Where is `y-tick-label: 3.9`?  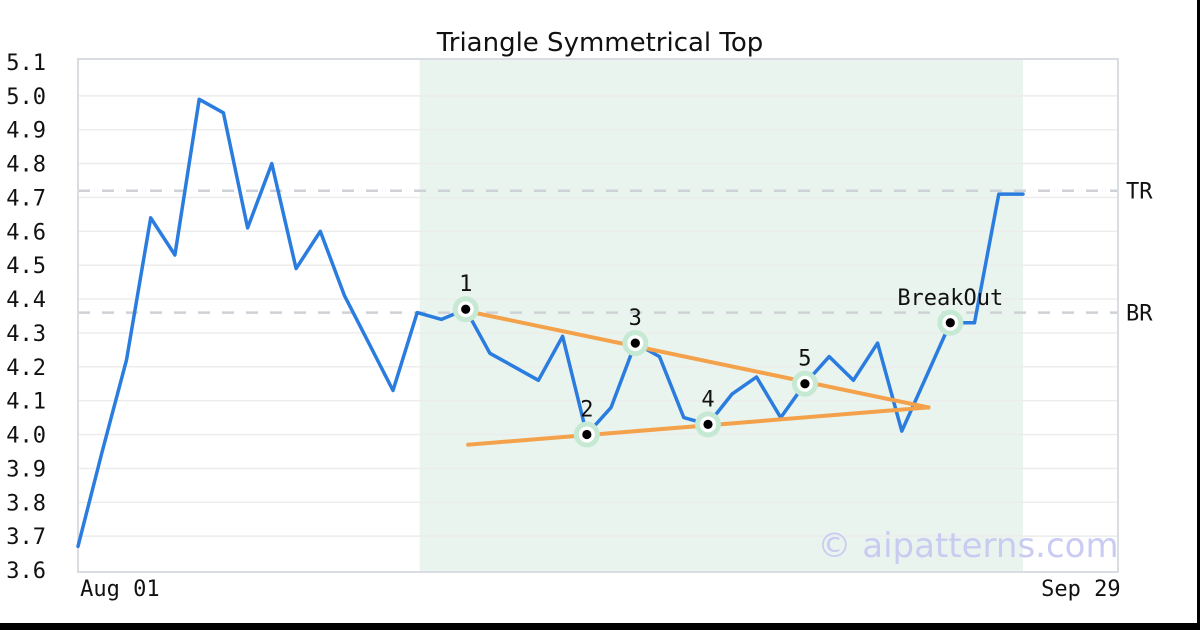 y-tick-label: 3.9 is located at coordinates (26, 469).